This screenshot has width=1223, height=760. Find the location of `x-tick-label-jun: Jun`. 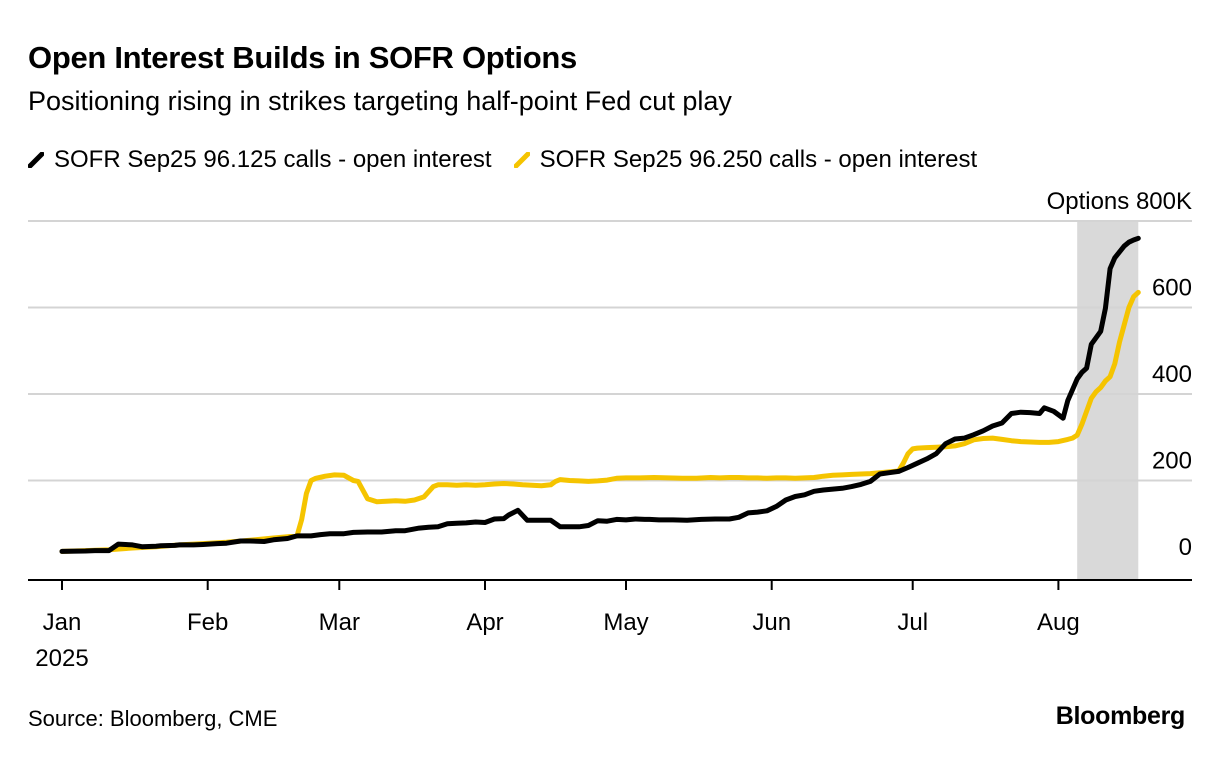

x-tick-label-jun: Jun is located at coordinates (771, 622).